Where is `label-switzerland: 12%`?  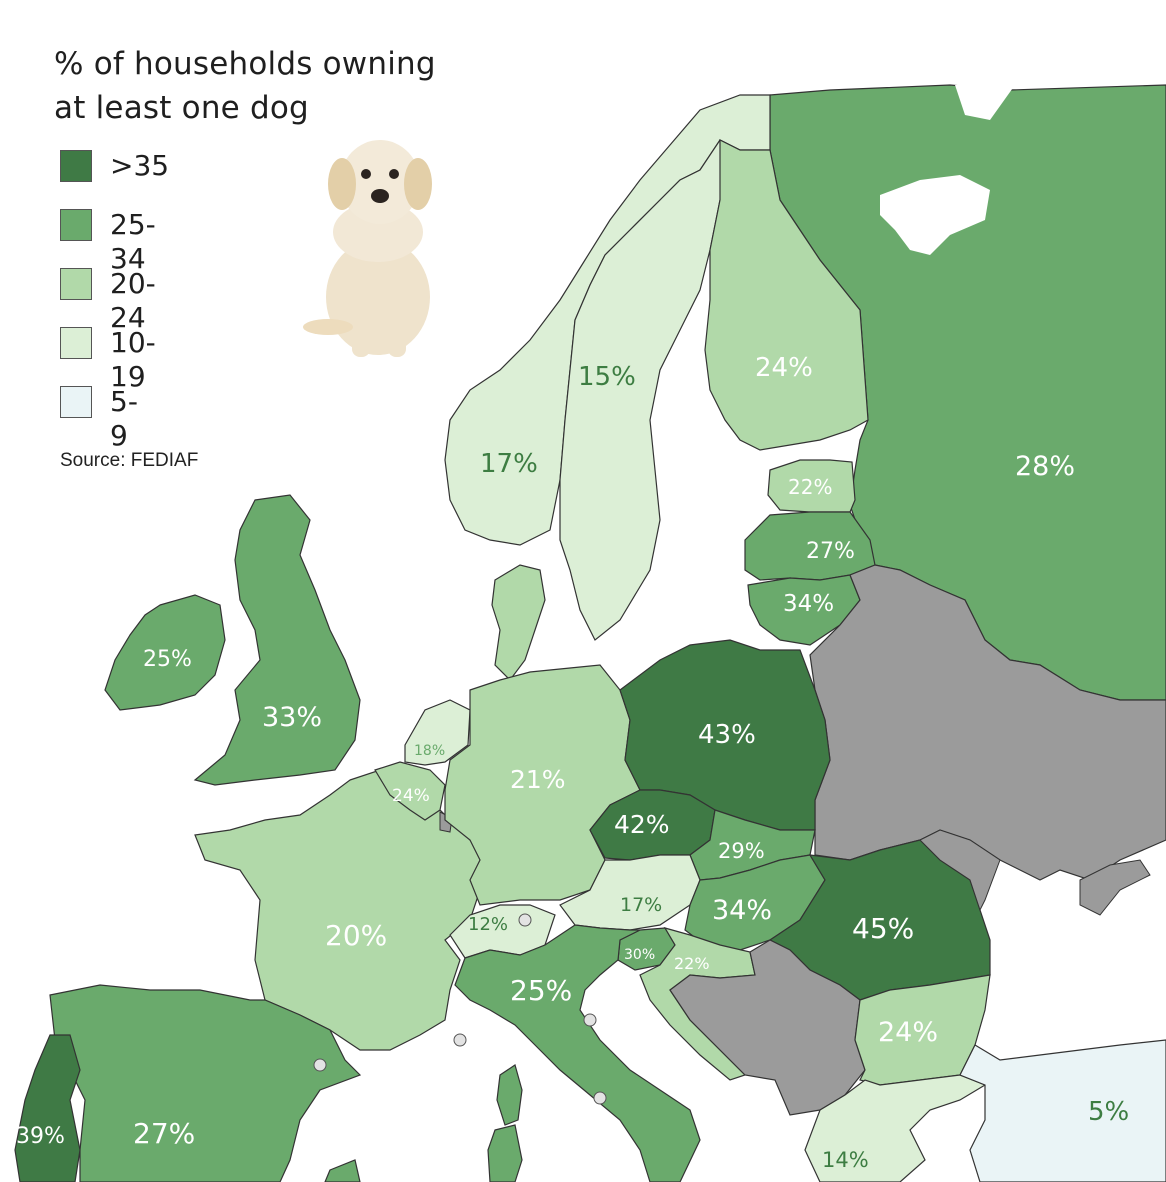 label-switzerland: 12% is located at coordinates (488, 924).